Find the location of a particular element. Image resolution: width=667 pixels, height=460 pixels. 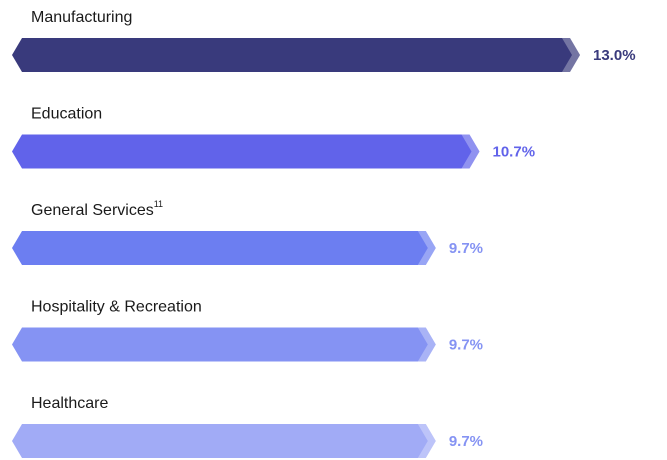

category-label: Hospitality & Recreation is located at coordinates (116, 307).